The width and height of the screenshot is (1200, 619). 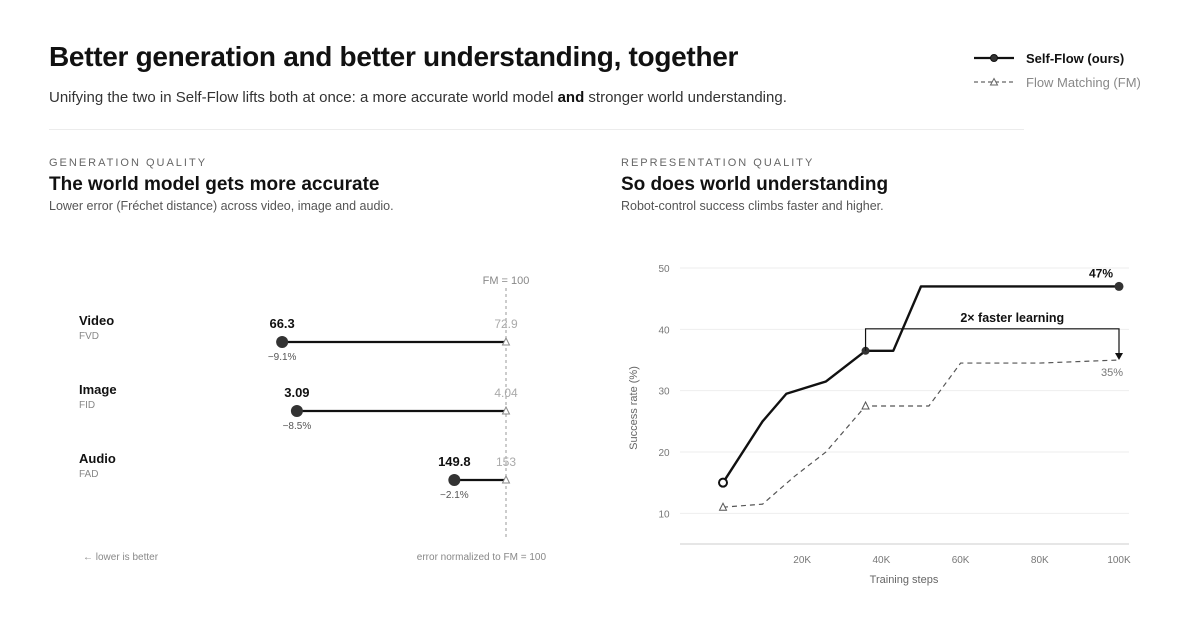 I want to click on fm-reference-label: FM = 100, so click(x=506, y=281).